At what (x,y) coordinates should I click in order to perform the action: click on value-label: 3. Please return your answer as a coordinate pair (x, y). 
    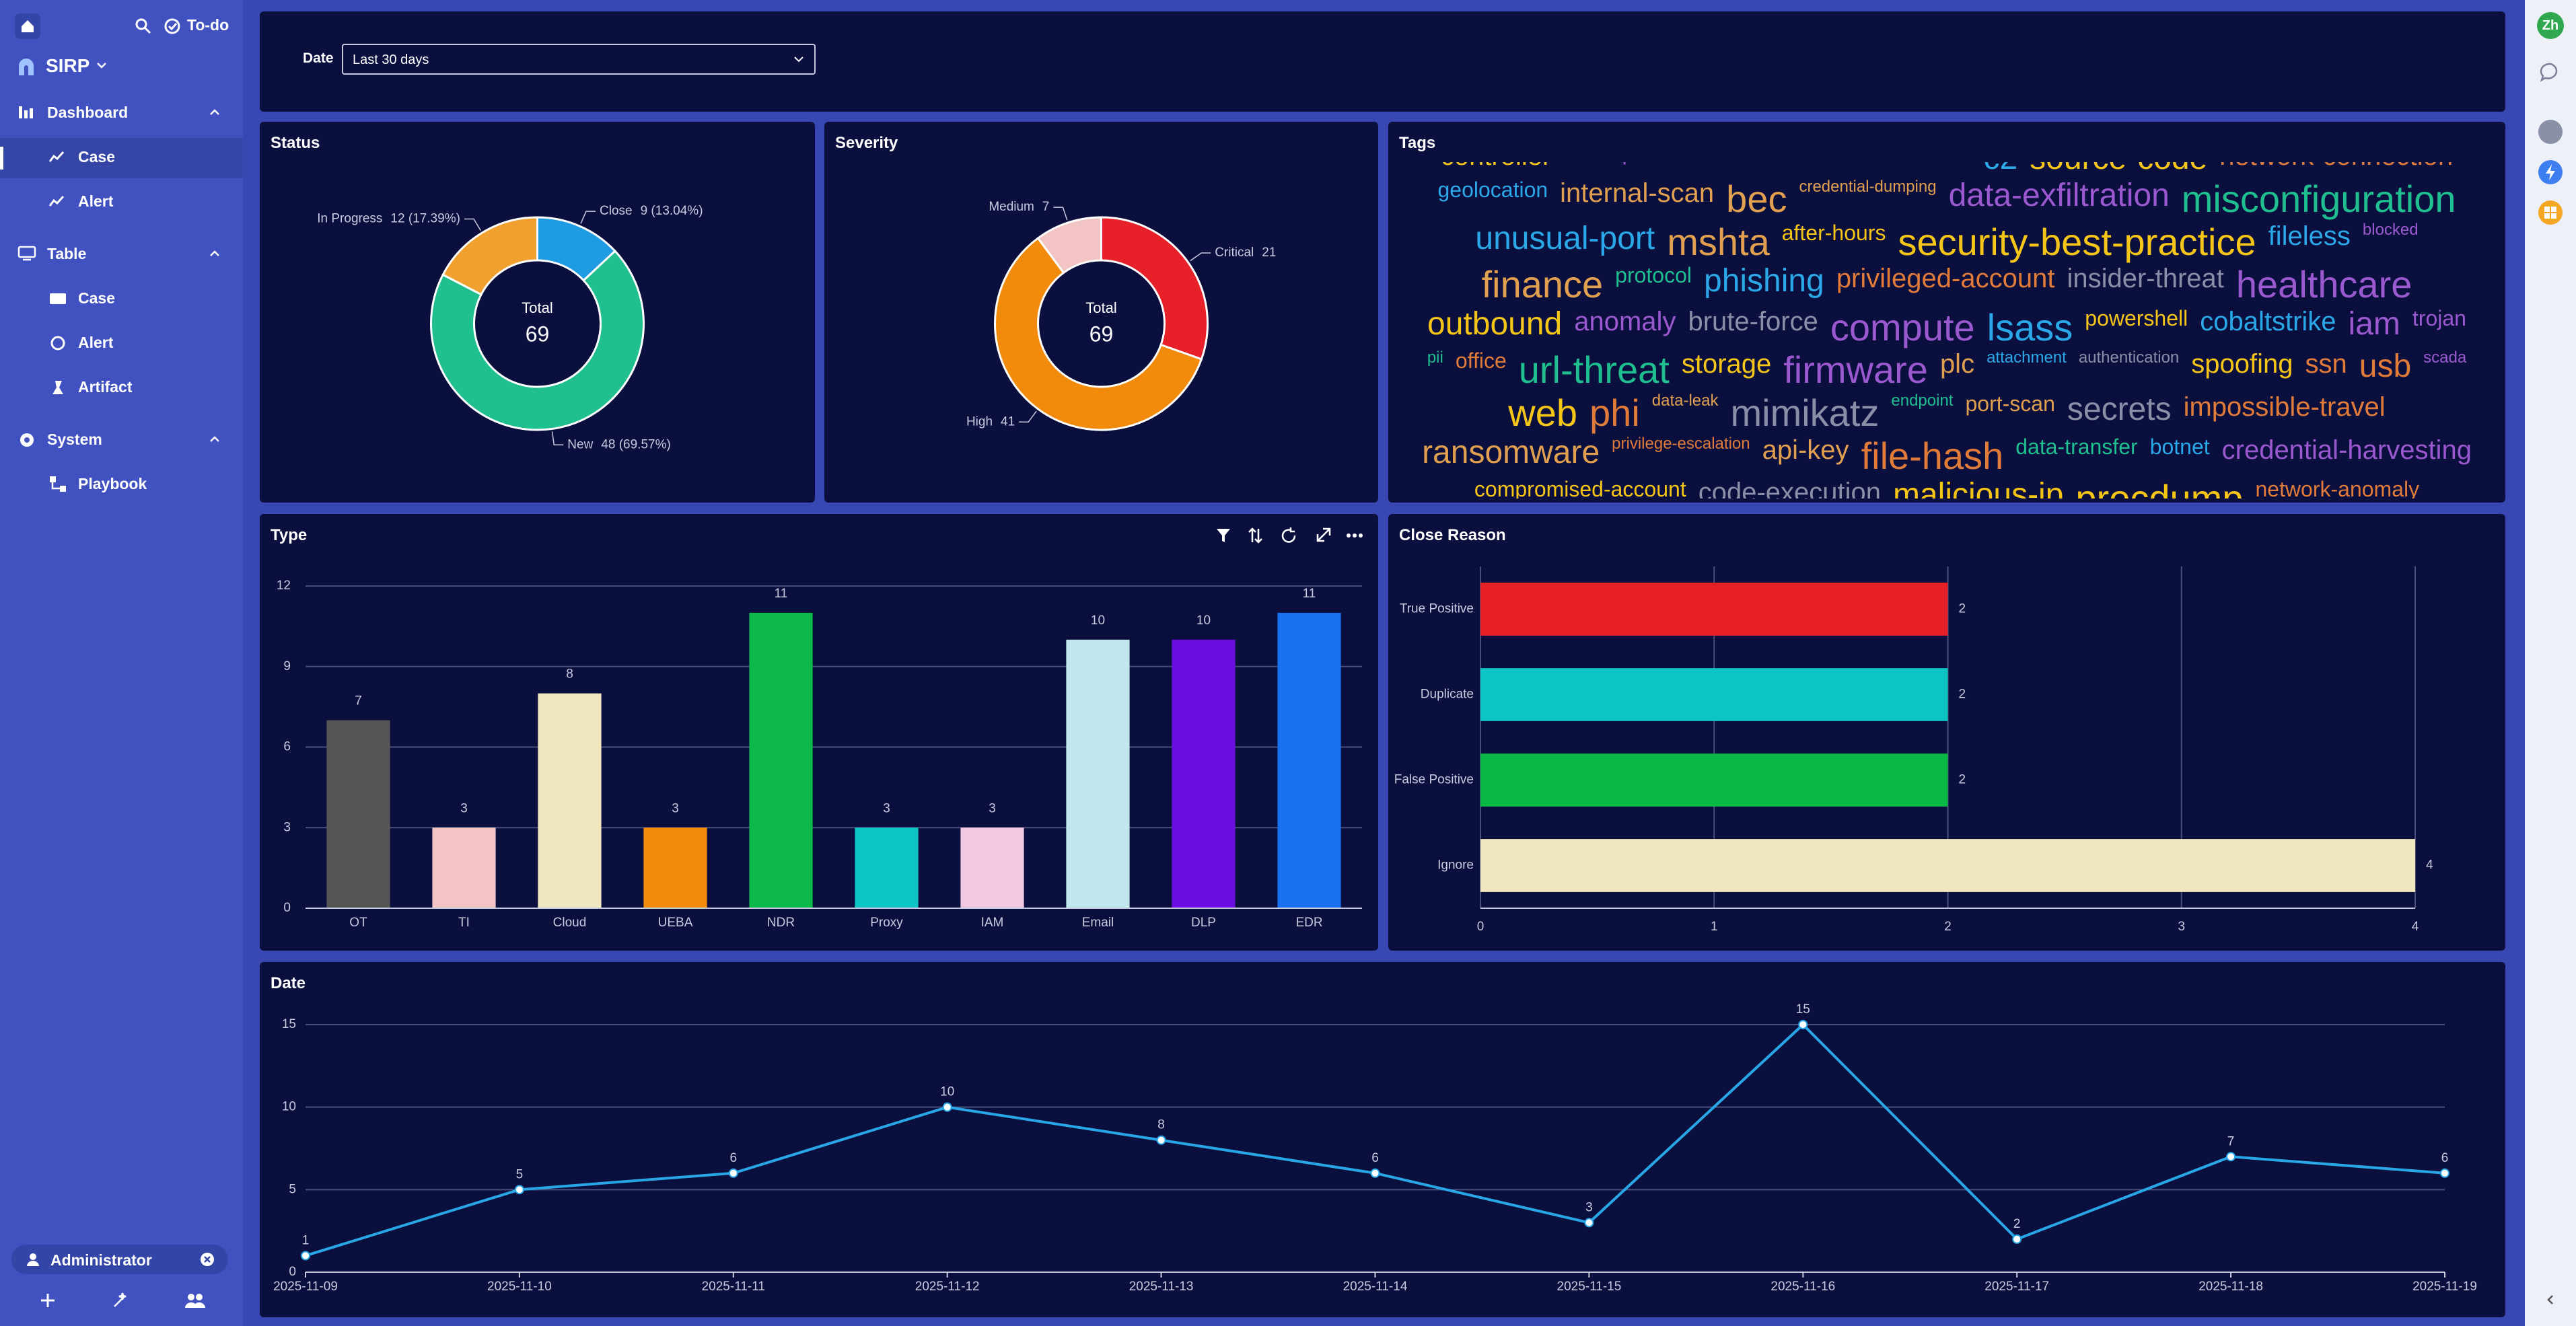
    Looking at the image, I should click on (886, 808).